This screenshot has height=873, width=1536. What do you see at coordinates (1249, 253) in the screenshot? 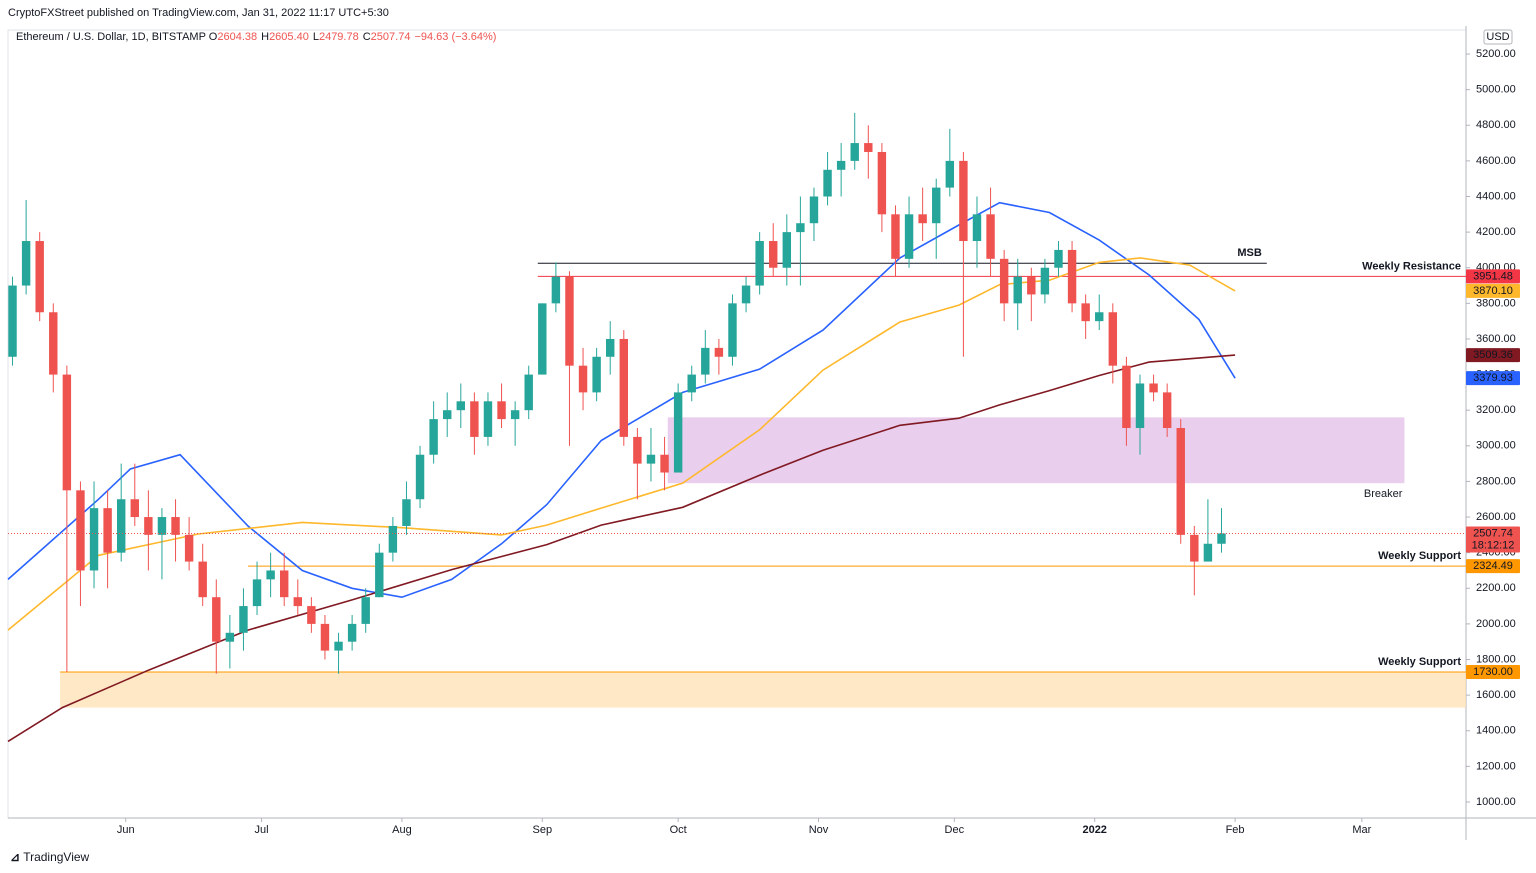
I see `level-label: MSB` at bounding box center [1249, 253].